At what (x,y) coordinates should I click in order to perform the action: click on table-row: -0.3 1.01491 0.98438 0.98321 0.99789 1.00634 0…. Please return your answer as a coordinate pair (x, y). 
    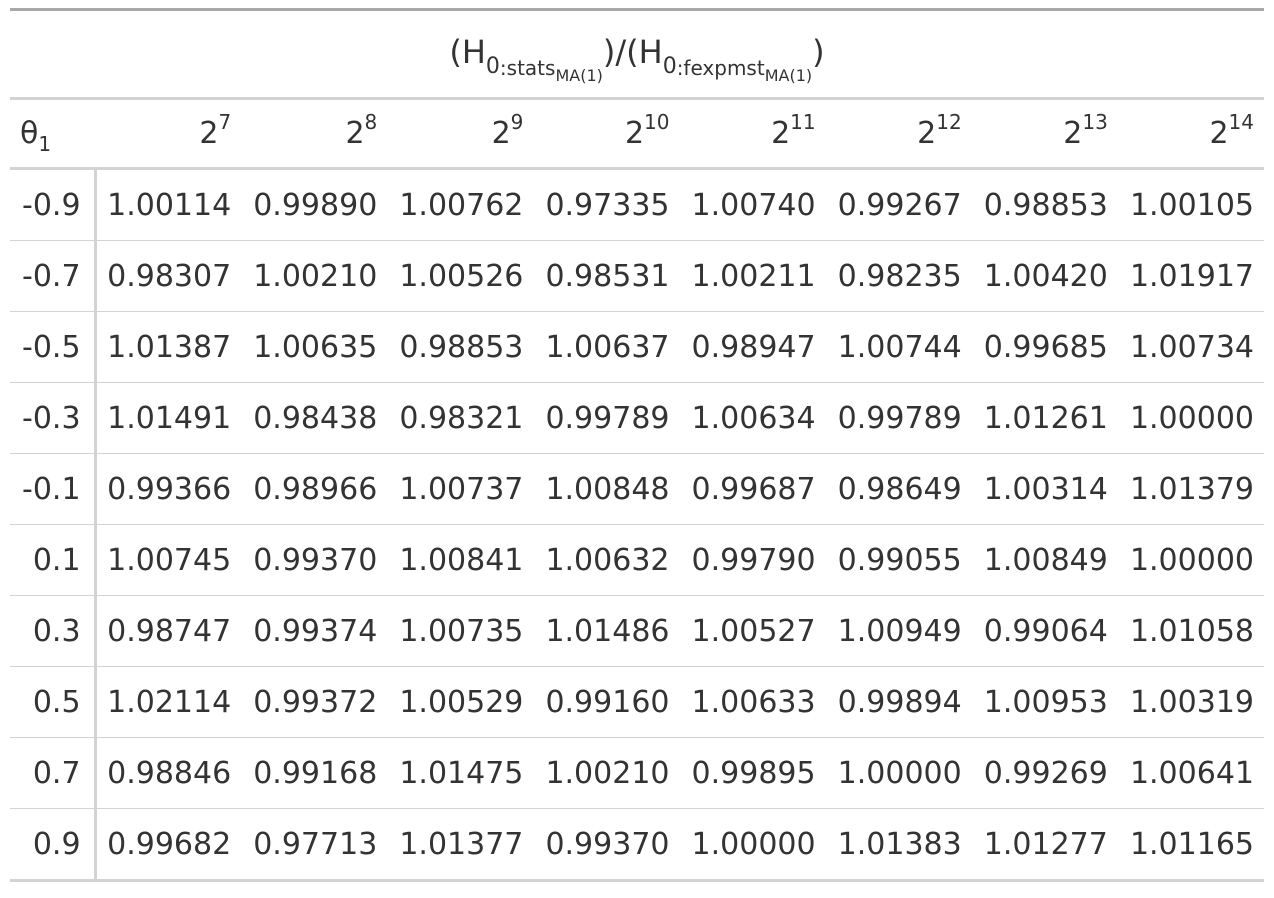
    Looking at the image, I should click on (637, 418).